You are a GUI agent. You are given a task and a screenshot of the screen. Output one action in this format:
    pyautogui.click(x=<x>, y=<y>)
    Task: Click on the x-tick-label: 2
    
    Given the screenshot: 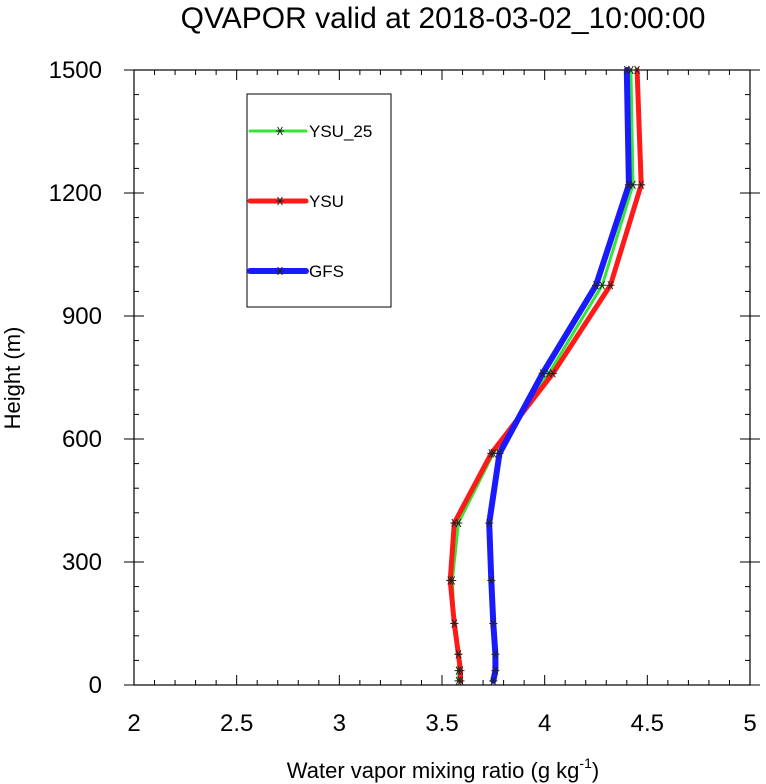 What is the action you would take?
    pyautogui.click(x=133, y=723)
    